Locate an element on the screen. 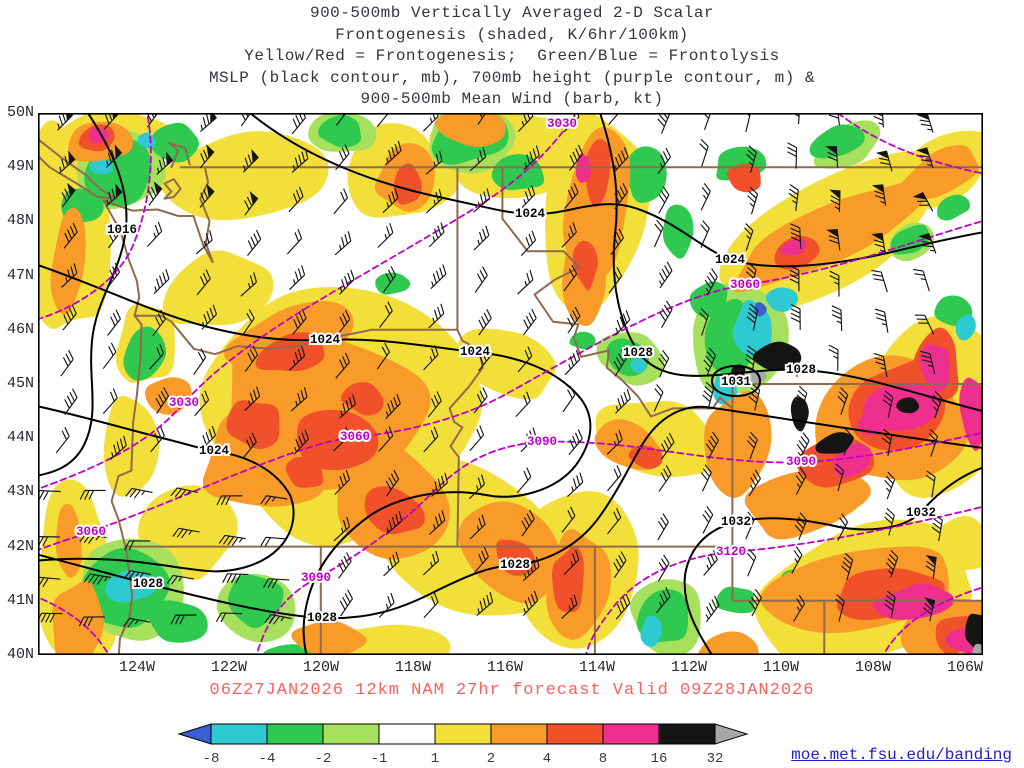 The height and width of the screenshot is (768, 1024). lon-label-108W: 108W is located at coordinates (872, 667).